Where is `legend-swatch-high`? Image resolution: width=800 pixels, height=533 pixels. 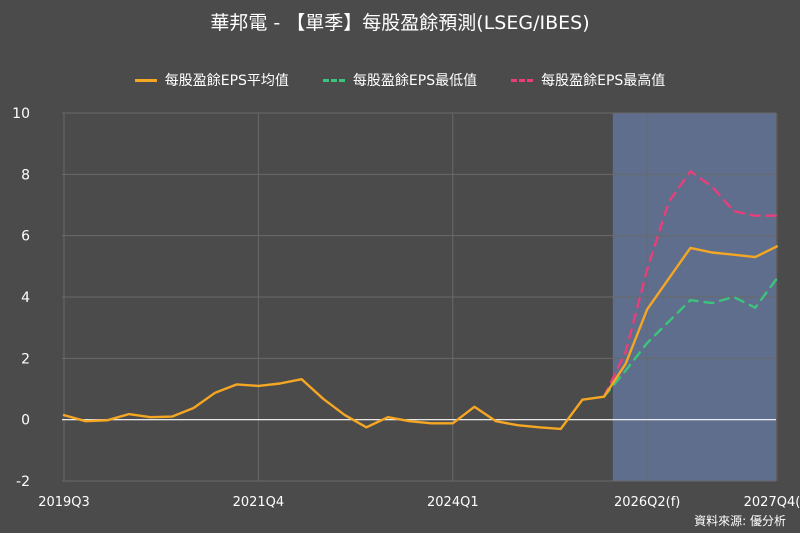 legend-swatch-high is located at coordinates (522, 80).